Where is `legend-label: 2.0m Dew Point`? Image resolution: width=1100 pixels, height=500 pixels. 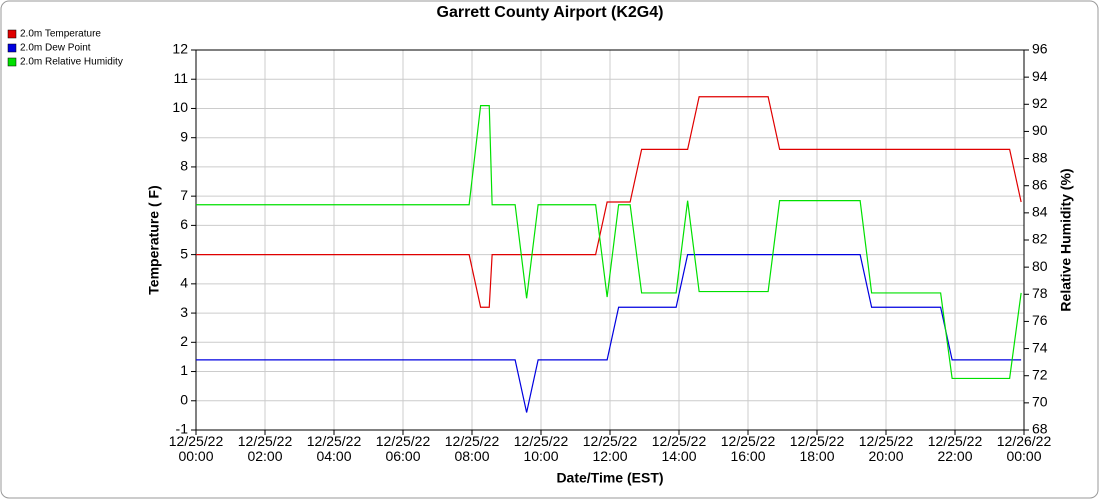
legend-label: 2.0m Dew Point is located at coordinates (55, 48).